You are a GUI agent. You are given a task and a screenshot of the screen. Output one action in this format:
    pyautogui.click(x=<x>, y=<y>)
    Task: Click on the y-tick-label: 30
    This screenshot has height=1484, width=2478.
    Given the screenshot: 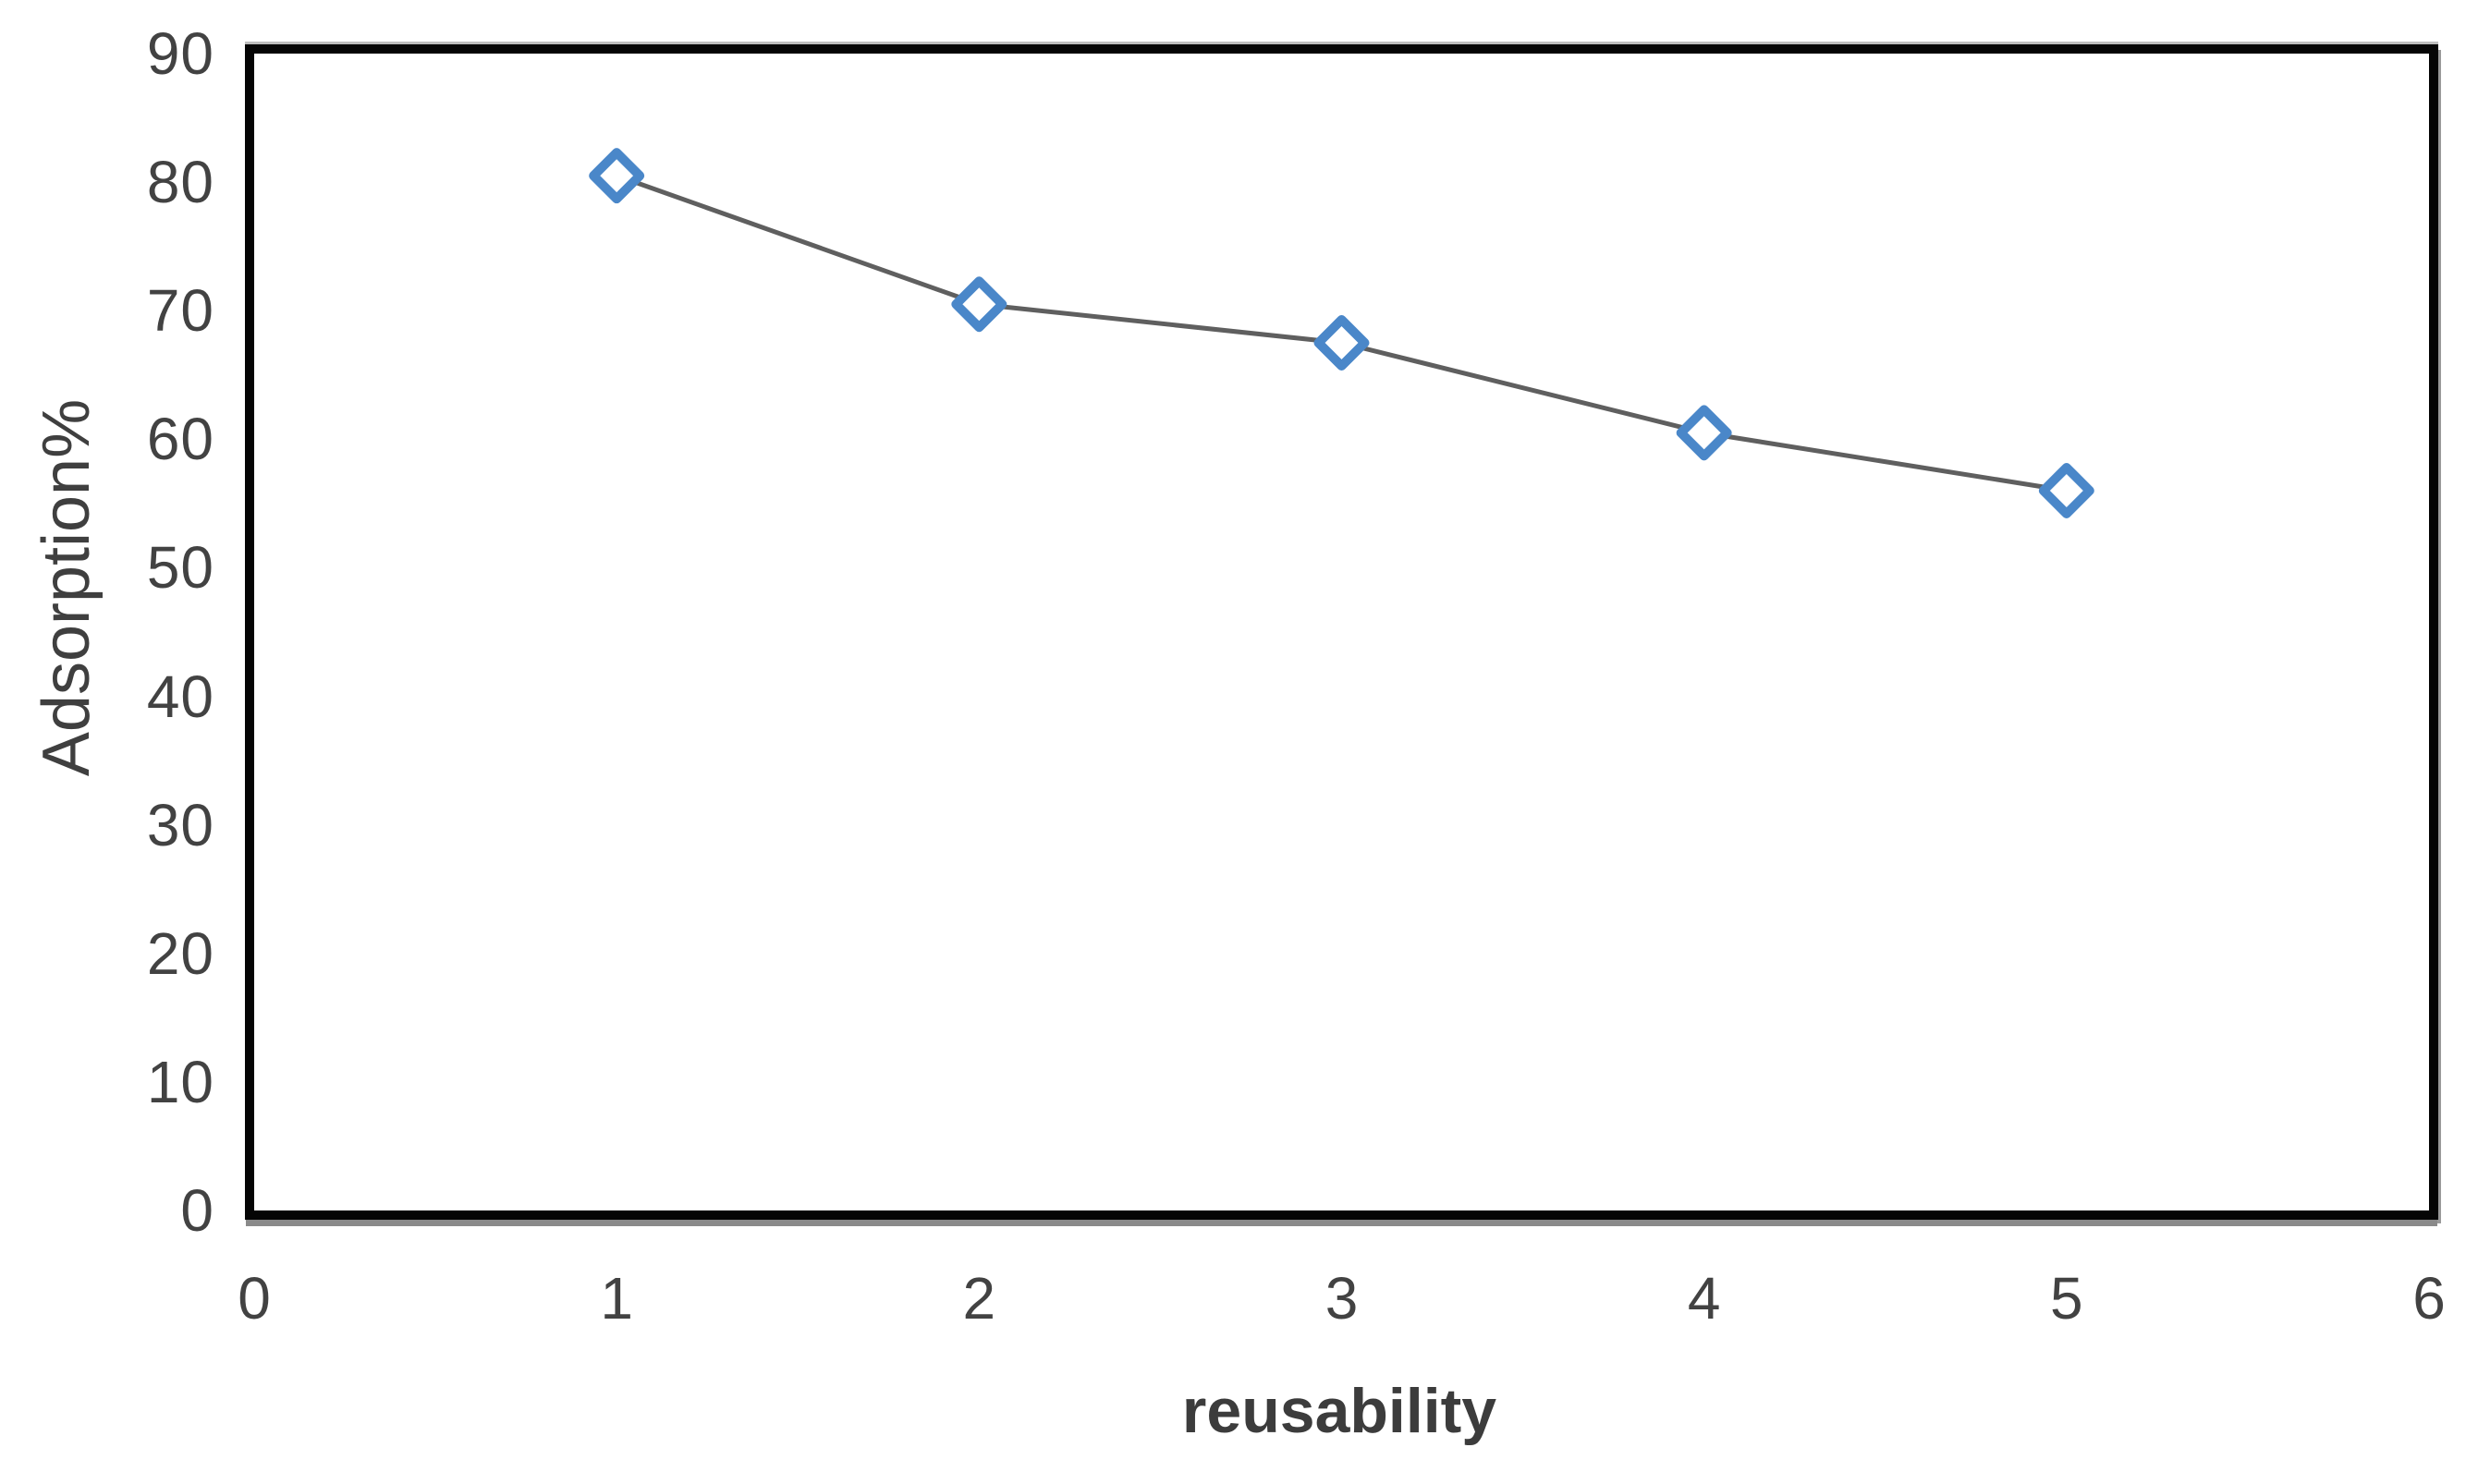 What is the action you would take?
    pyautogui.click(x=180, y=824)
    